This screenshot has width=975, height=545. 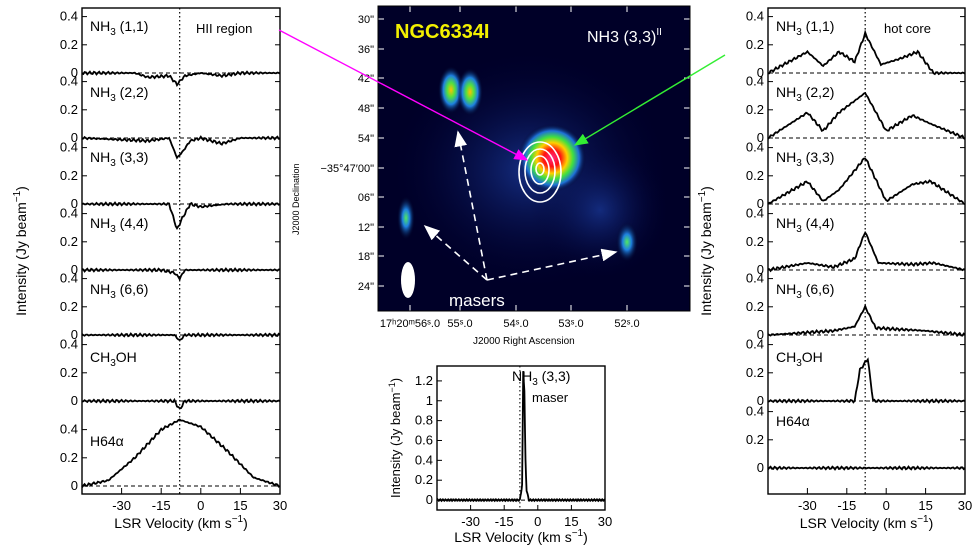 I want to click on dec-tick-label: 42", so click(x=366, y=79).